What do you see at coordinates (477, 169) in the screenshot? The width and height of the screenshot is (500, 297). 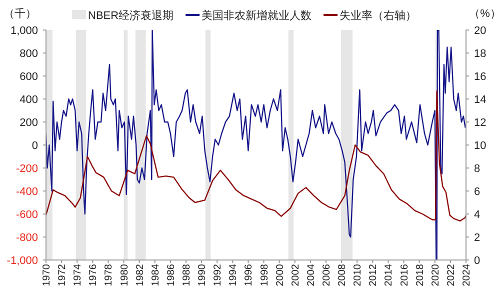 I see `y2-tick-label: 8` at bounding box center [477, 169].